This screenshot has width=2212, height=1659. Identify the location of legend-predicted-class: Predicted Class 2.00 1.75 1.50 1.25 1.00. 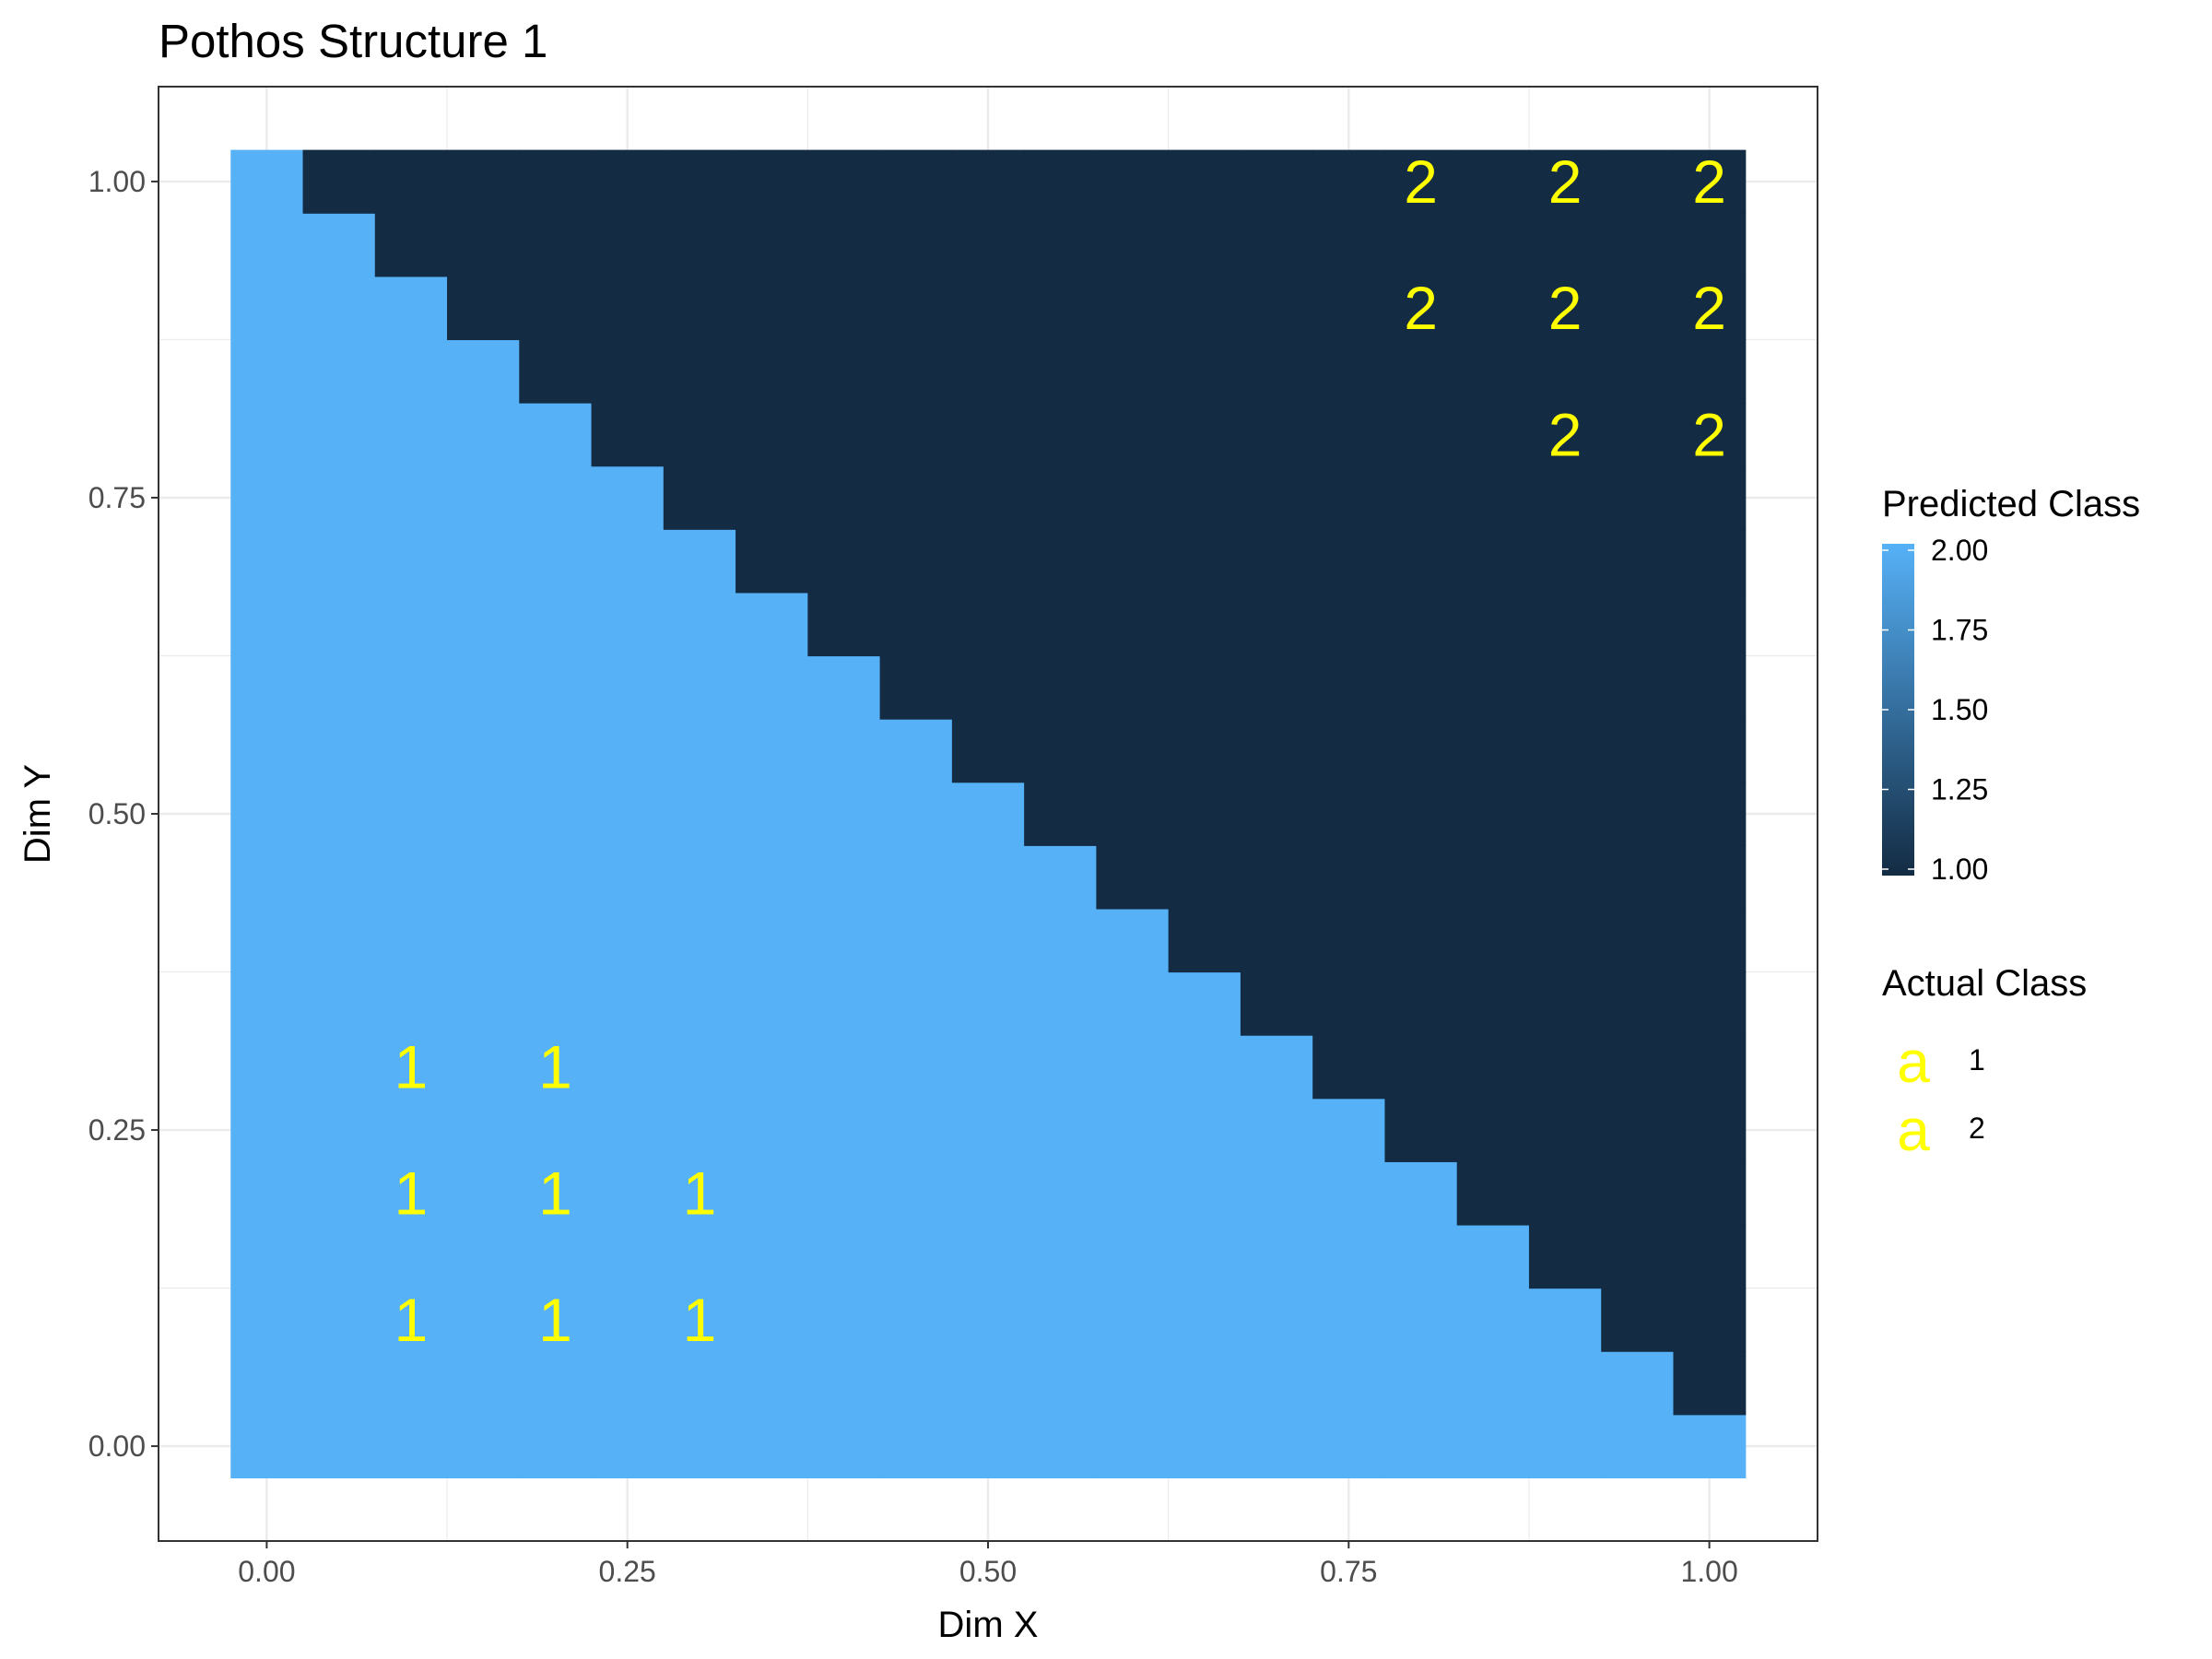
(2011, 685).